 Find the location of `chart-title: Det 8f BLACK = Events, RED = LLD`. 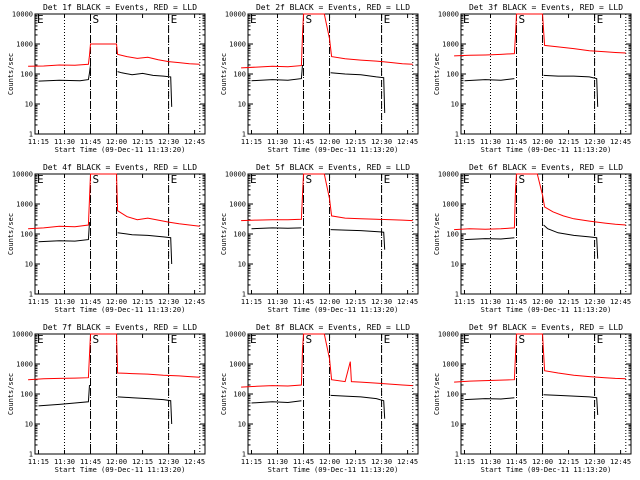

chart-title: Det 8f BLACK = Events, RED = LLD is located at coordinates (333, 327).